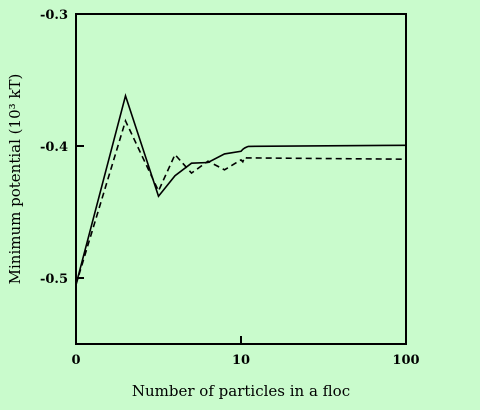 This screenshot has height=410, width=480. Describe the element at coordinates (54, 147) in the screenshot. I see `y-tick-label: -0.4` at that location.